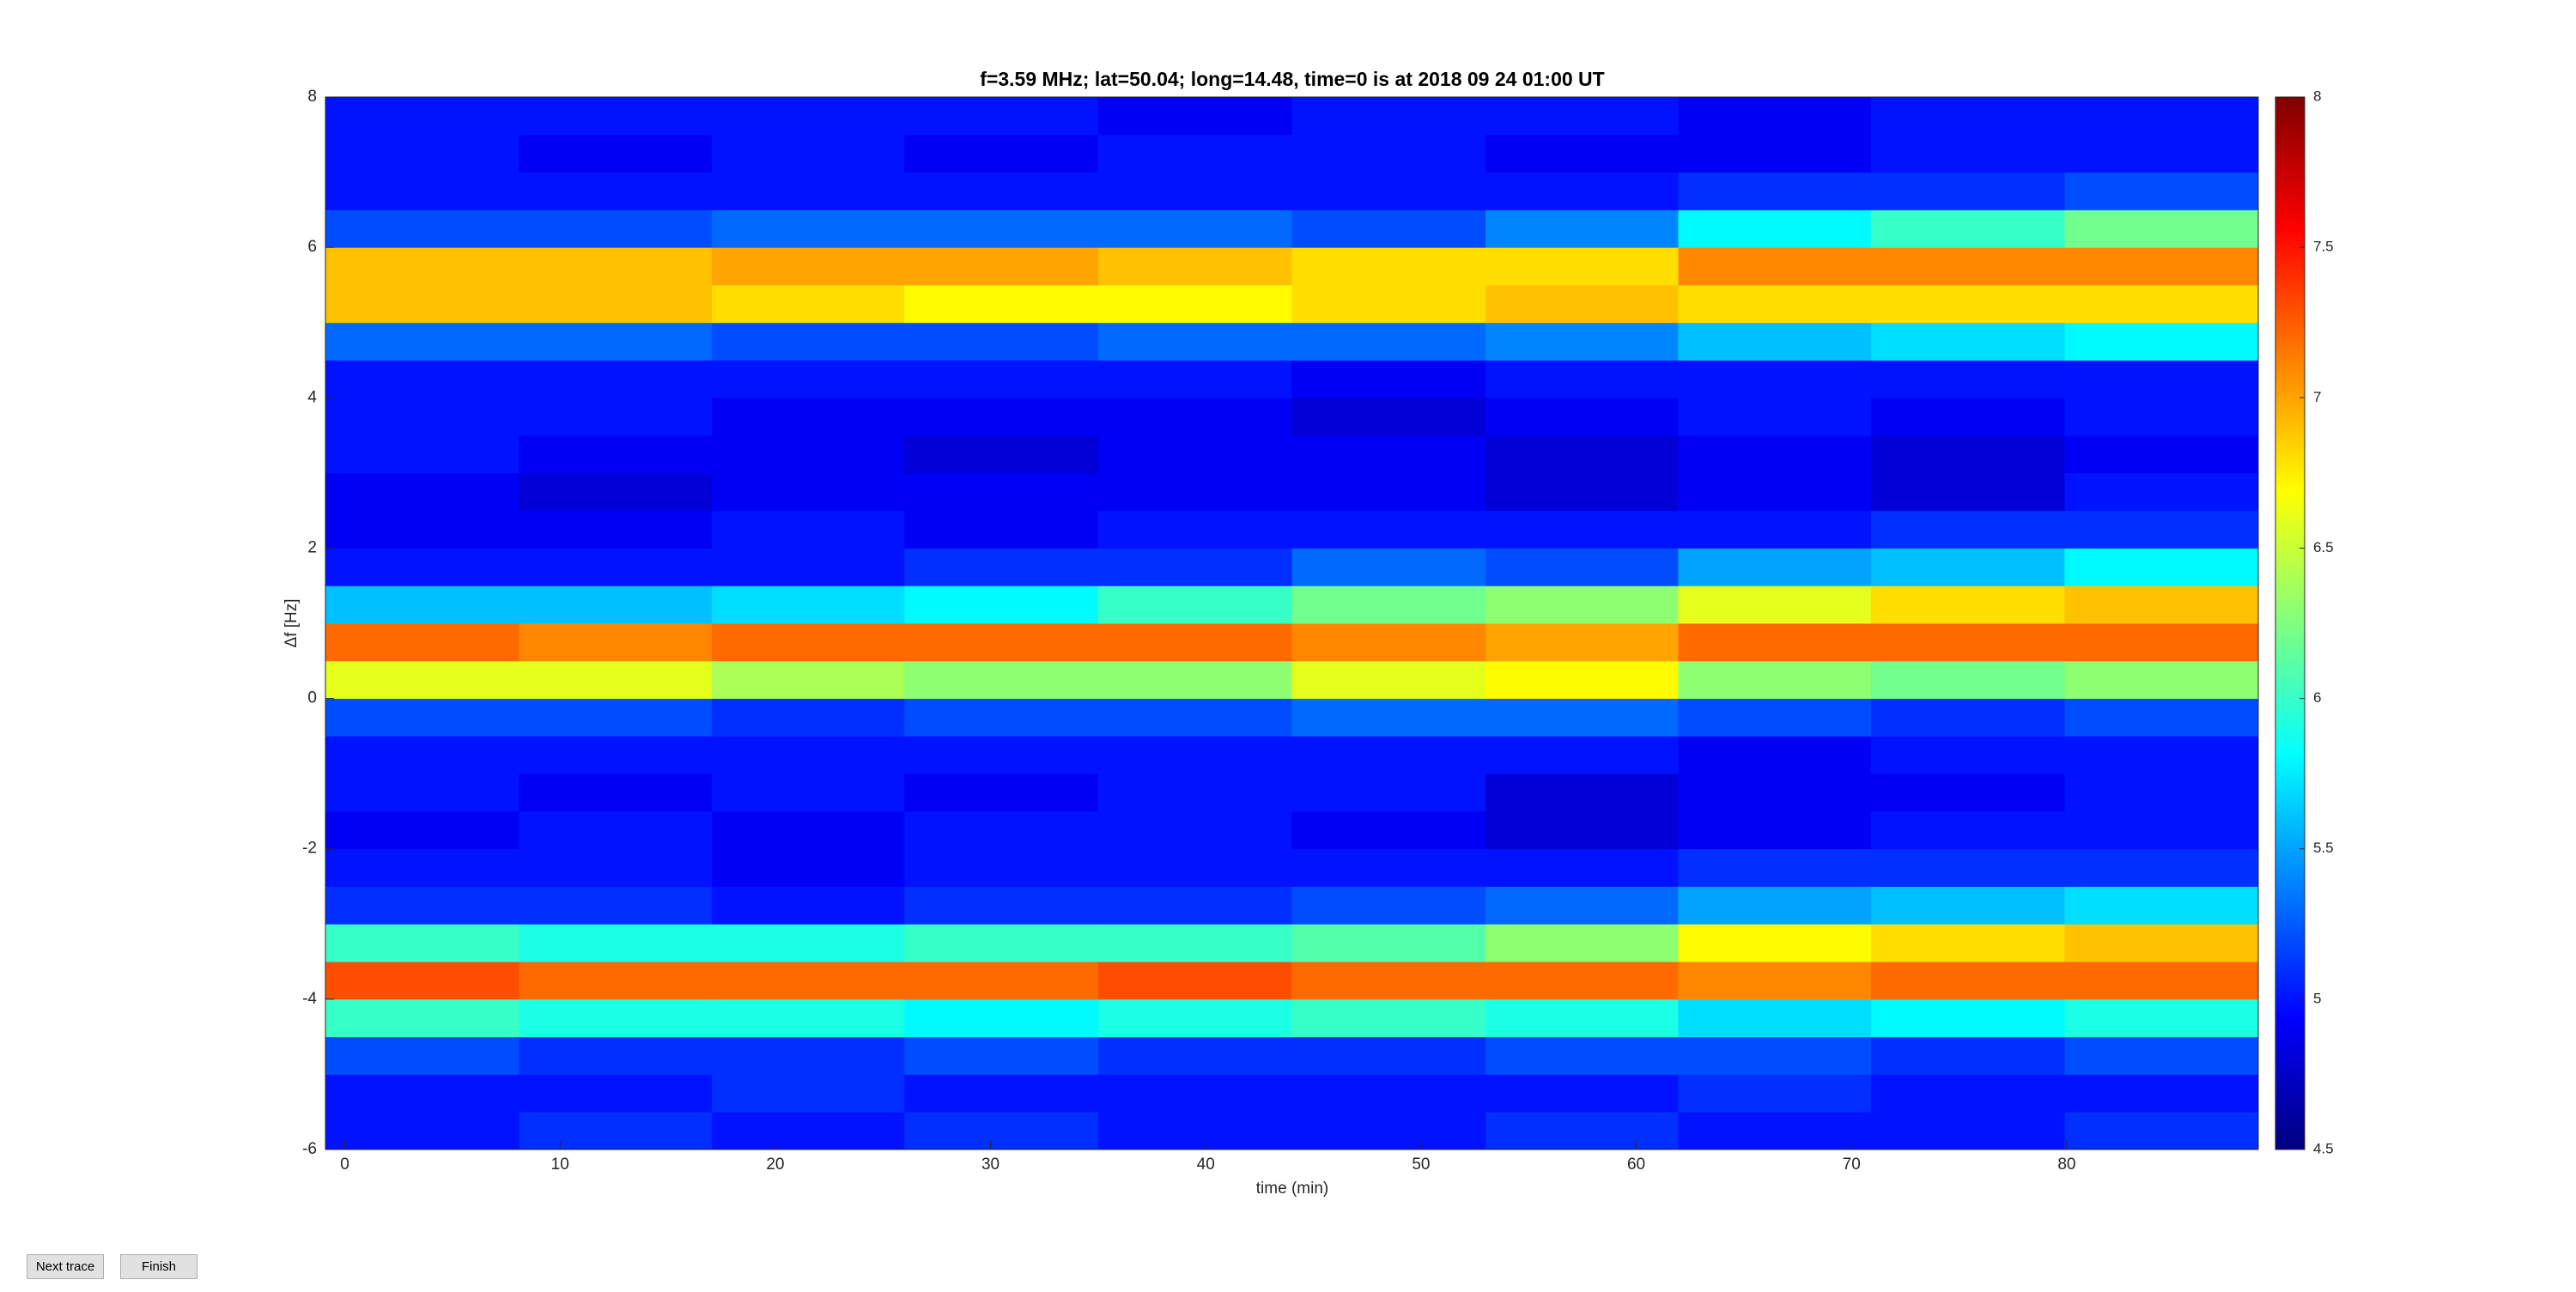  I want to click on x-tick-label: 20, so click(775, 1165).